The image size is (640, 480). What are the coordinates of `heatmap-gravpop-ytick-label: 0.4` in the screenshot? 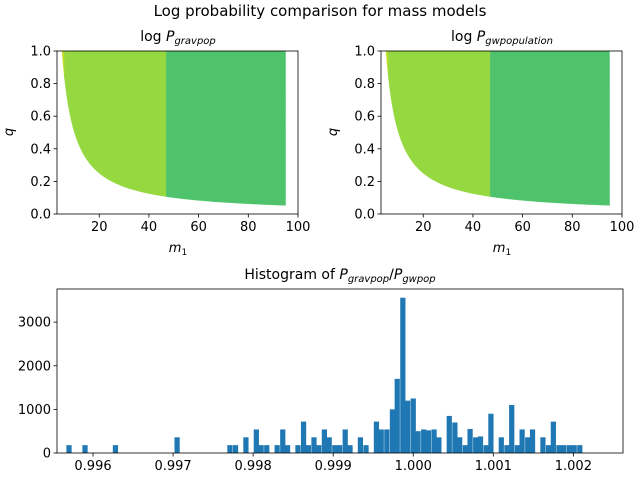 It's located at (40, 149).